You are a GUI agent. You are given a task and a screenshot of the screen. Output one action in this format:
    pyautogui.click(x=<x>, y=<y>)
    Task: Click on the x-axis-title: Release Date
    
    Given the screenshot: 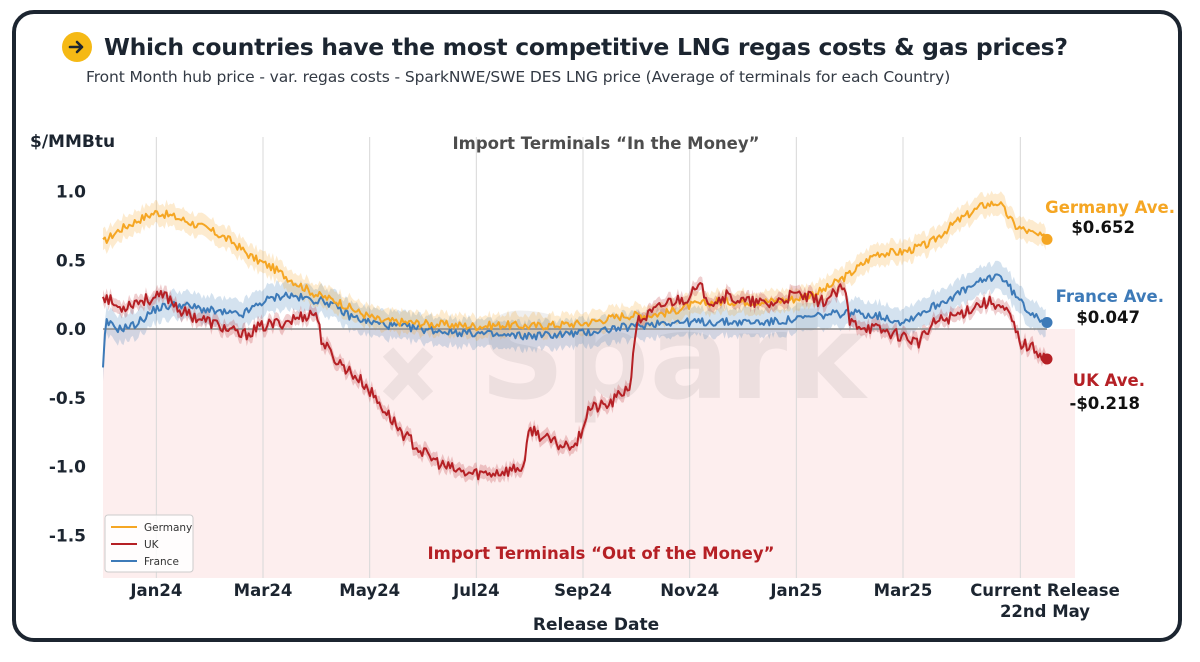 What is the action you would take?
    pyautogui.click(x=596, y=625)
    